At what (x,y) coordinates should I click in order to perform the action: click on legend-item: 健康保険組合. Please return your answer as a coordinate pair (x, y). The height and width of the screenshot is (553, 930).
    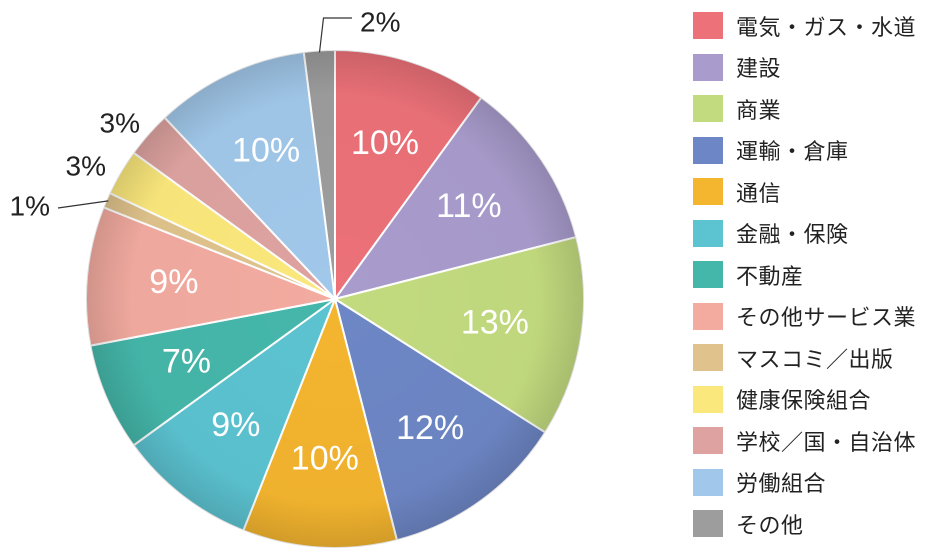
    Looking at the image, I should click on (804, 400).